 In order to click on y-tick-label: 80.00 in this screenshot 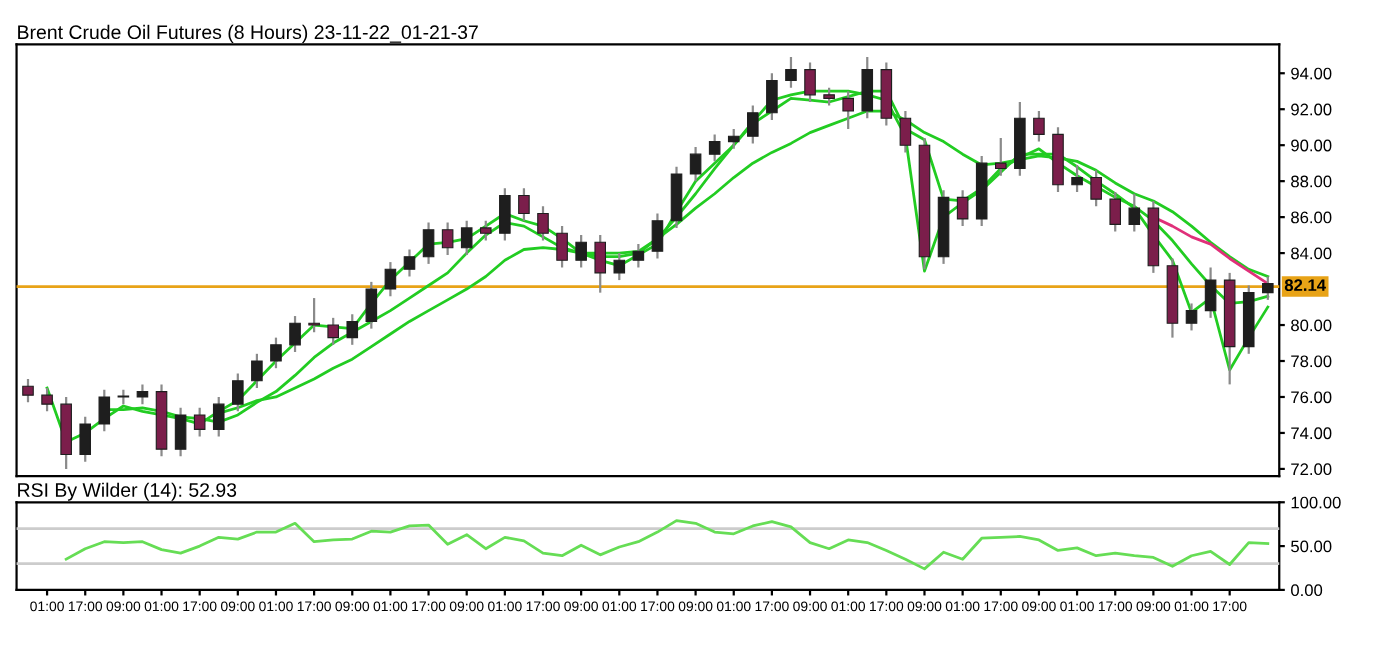, I will do `click(1311, 325)`.